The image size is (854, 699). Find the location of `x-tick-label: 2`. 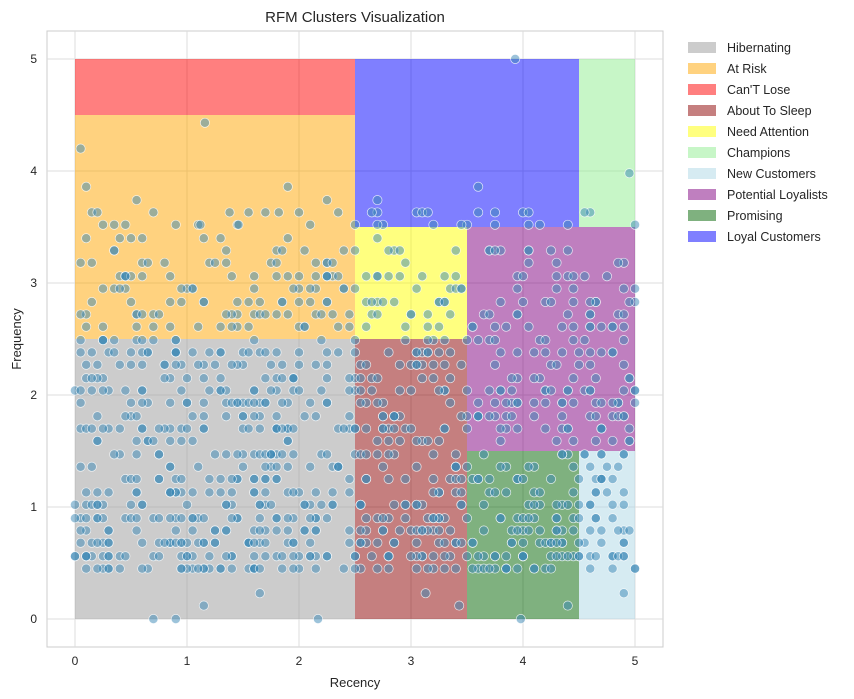

x-tick-label: 2 is located at coordinates (299, 661).